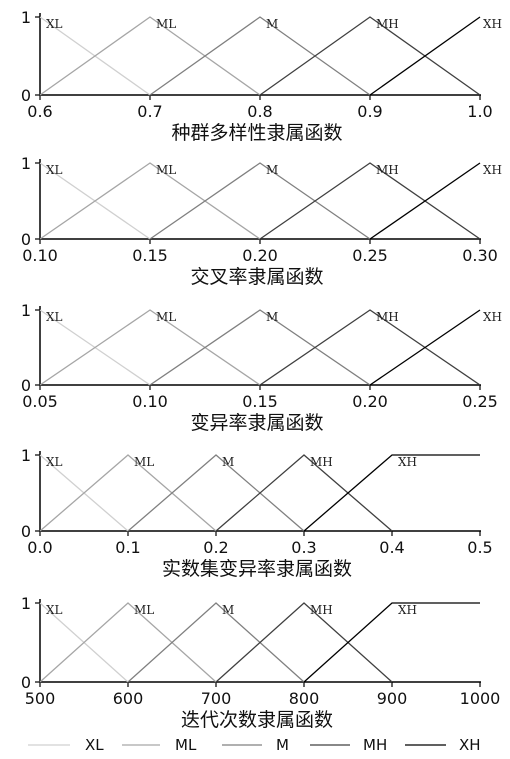 The height and width of the screenshot is (759, 510). What do you see at coordinates (215, 547) in the screenshot?
I see `x-tick-label: 0.2` at bounding box center [215, 547].